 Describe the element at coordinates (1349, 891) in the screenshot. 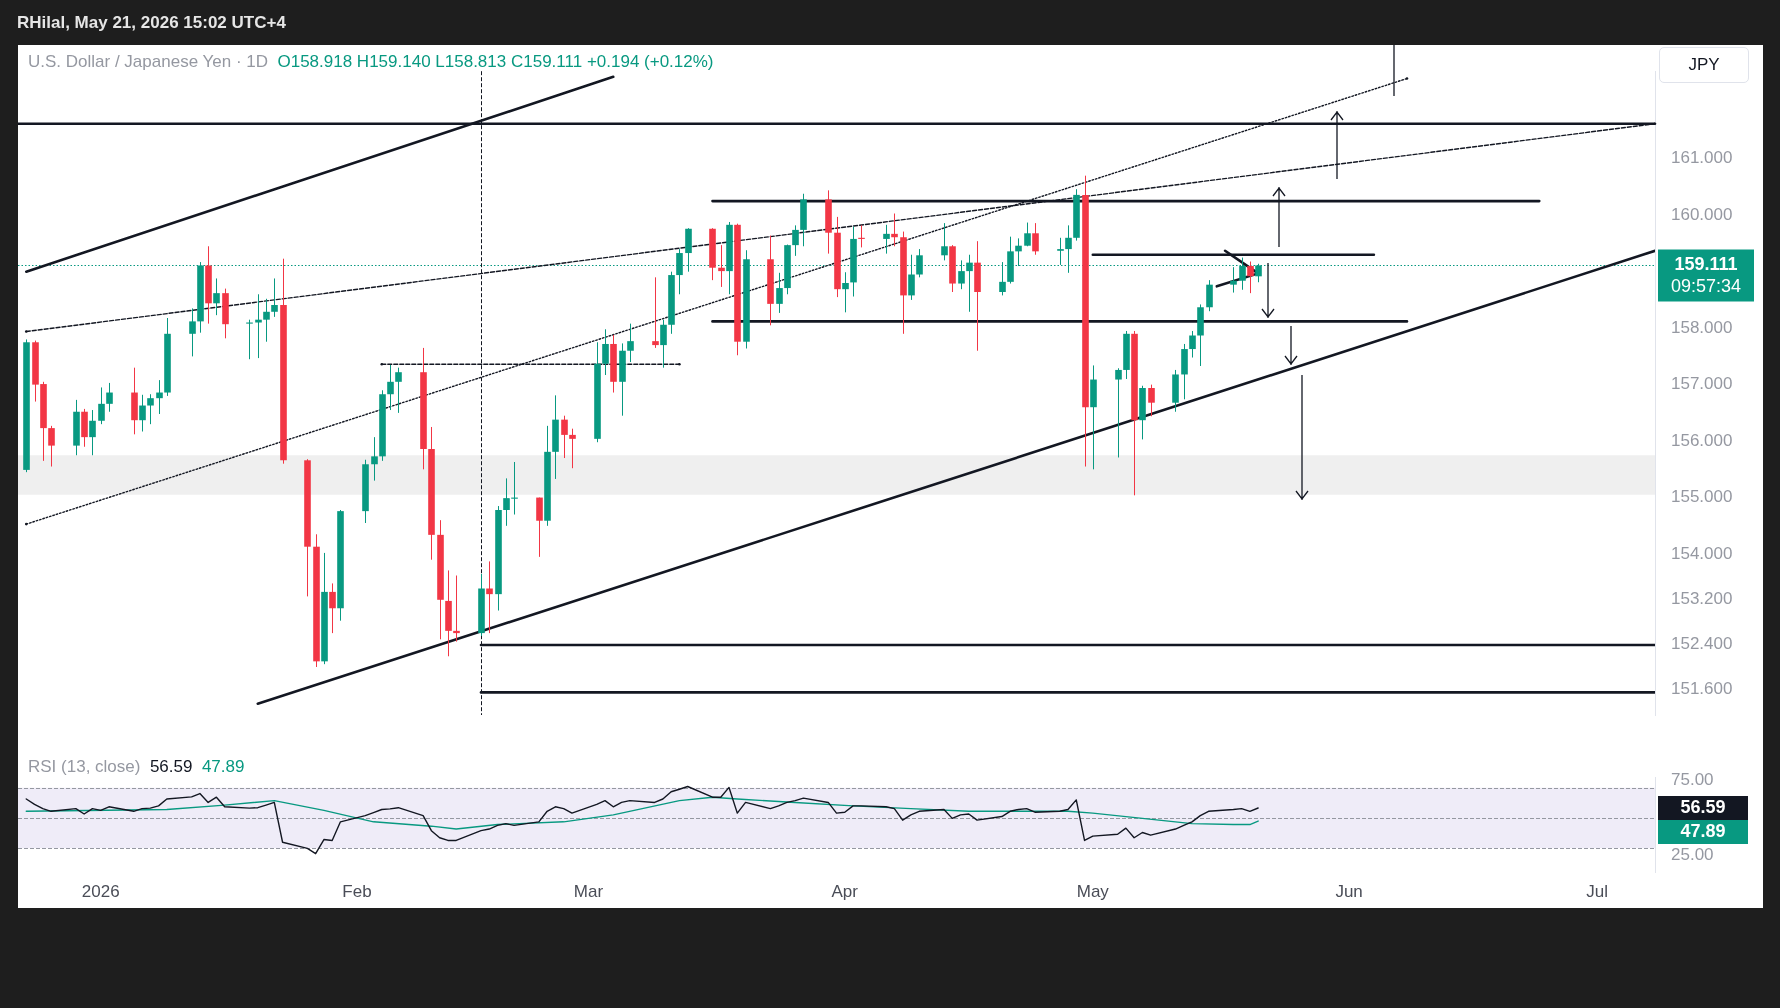

I see `x-tick-label: Jun` at that location.